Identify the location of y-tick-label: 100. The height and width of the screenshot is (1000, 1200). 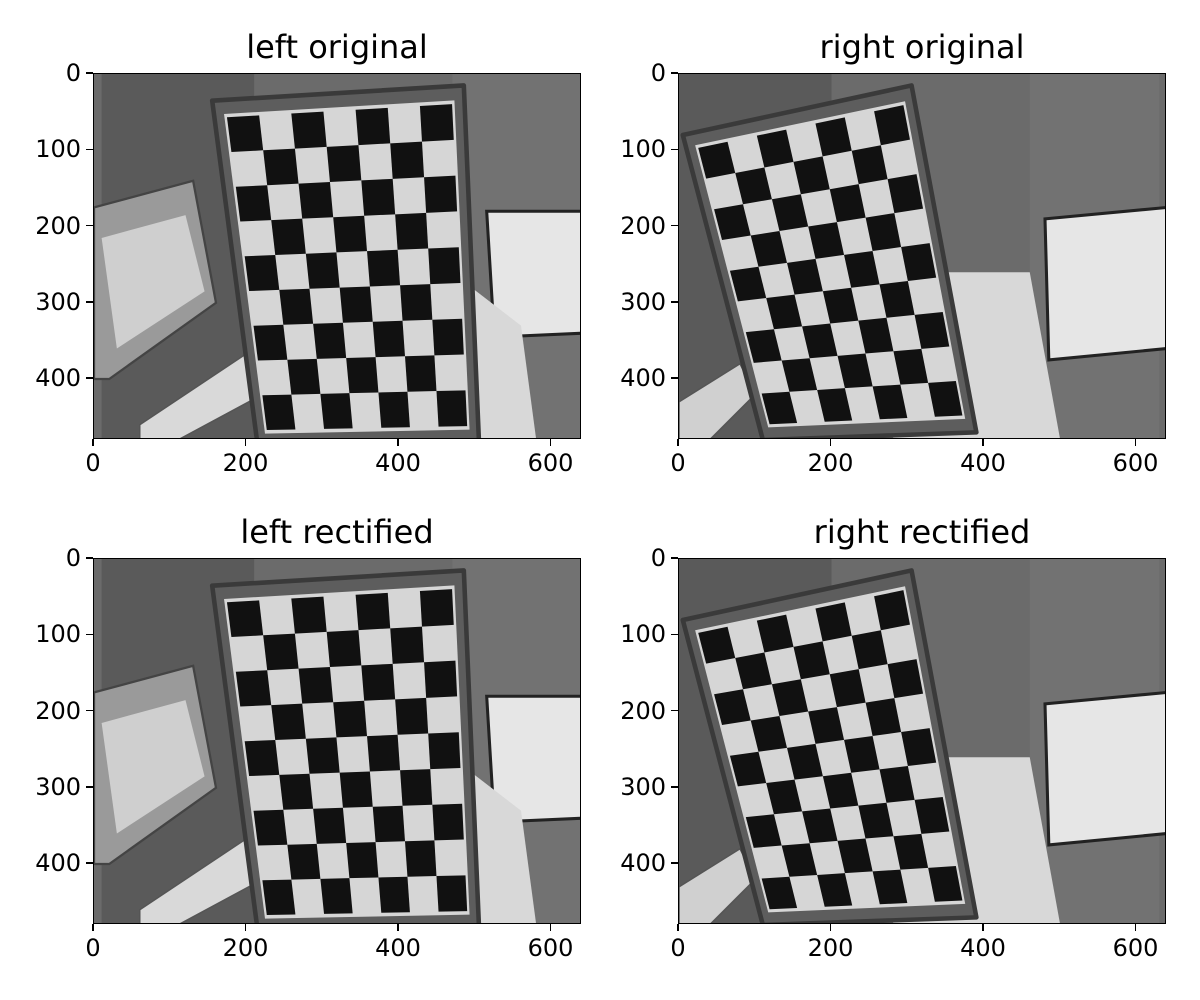
(58, 634).